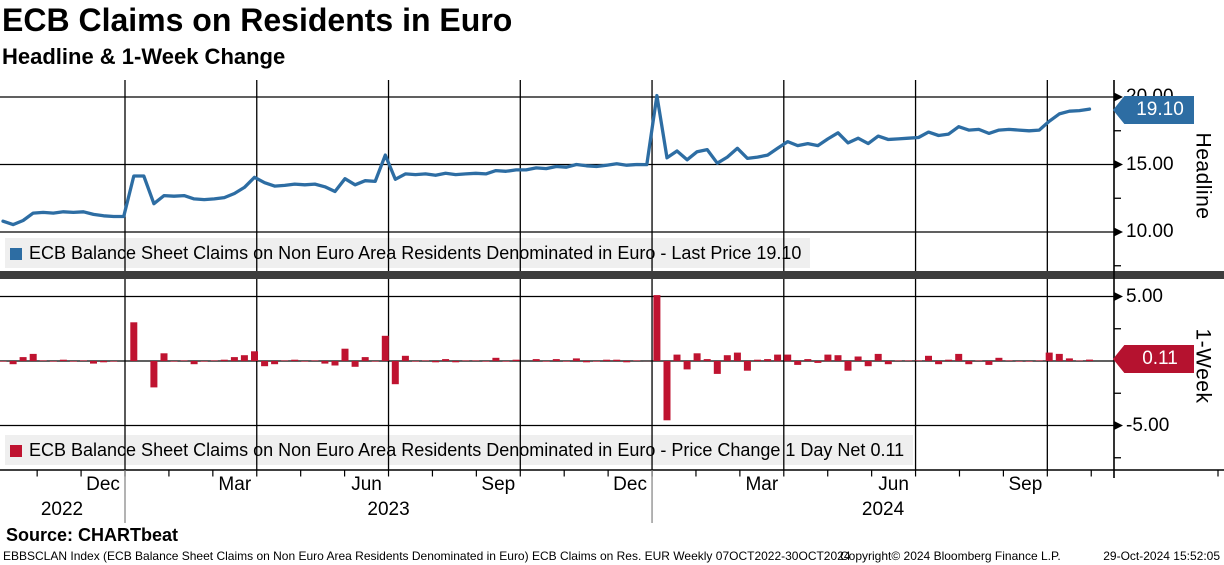  What do you see at coordinates (1150, 164) in the screenshot?
I see `y-tick-label: 15.00` at bounding box center [1150, 164].